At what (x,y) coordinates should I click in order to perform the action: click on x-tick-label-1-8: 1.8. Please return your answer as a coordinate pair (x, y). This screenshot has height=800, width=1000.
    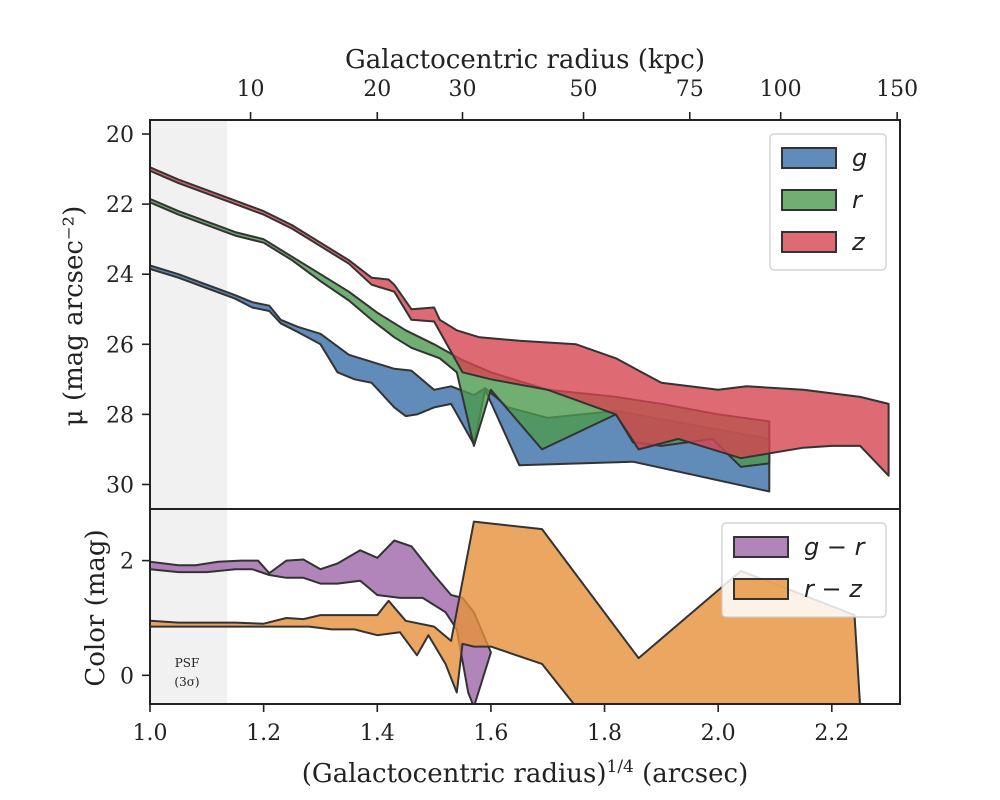
    Looking at the image, I should click on (604, 733).